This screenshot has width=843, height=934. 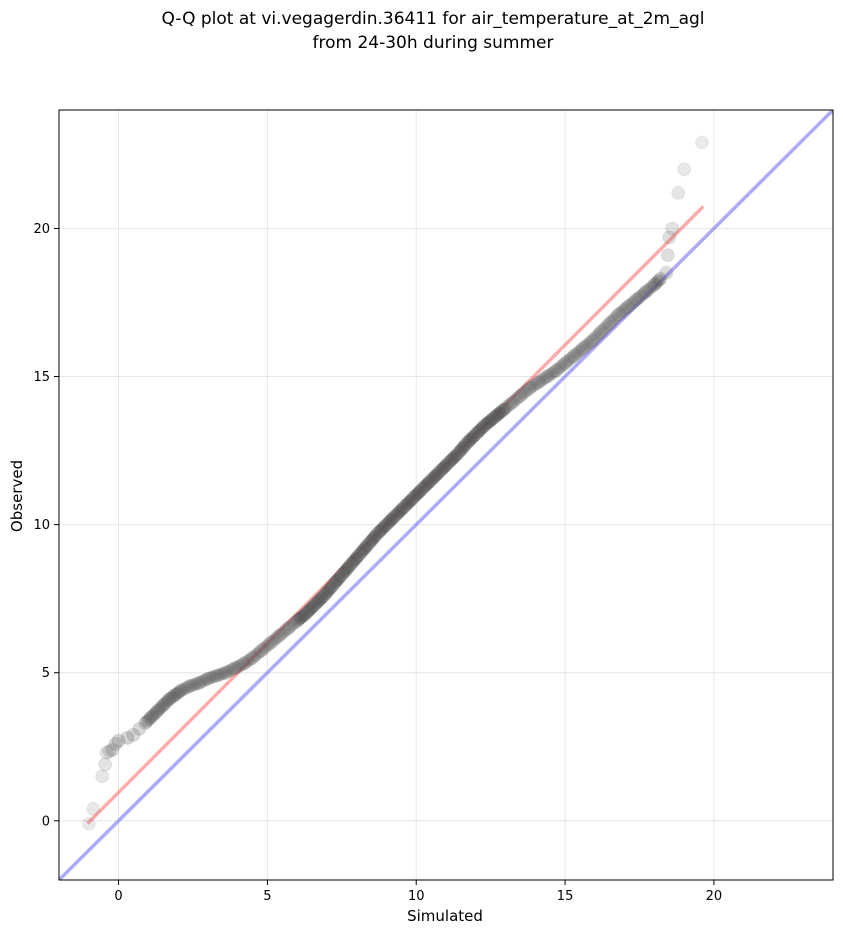 I want to click on y-axis-ticks: 0 5 10 15 20, so click(x=46, y=525).